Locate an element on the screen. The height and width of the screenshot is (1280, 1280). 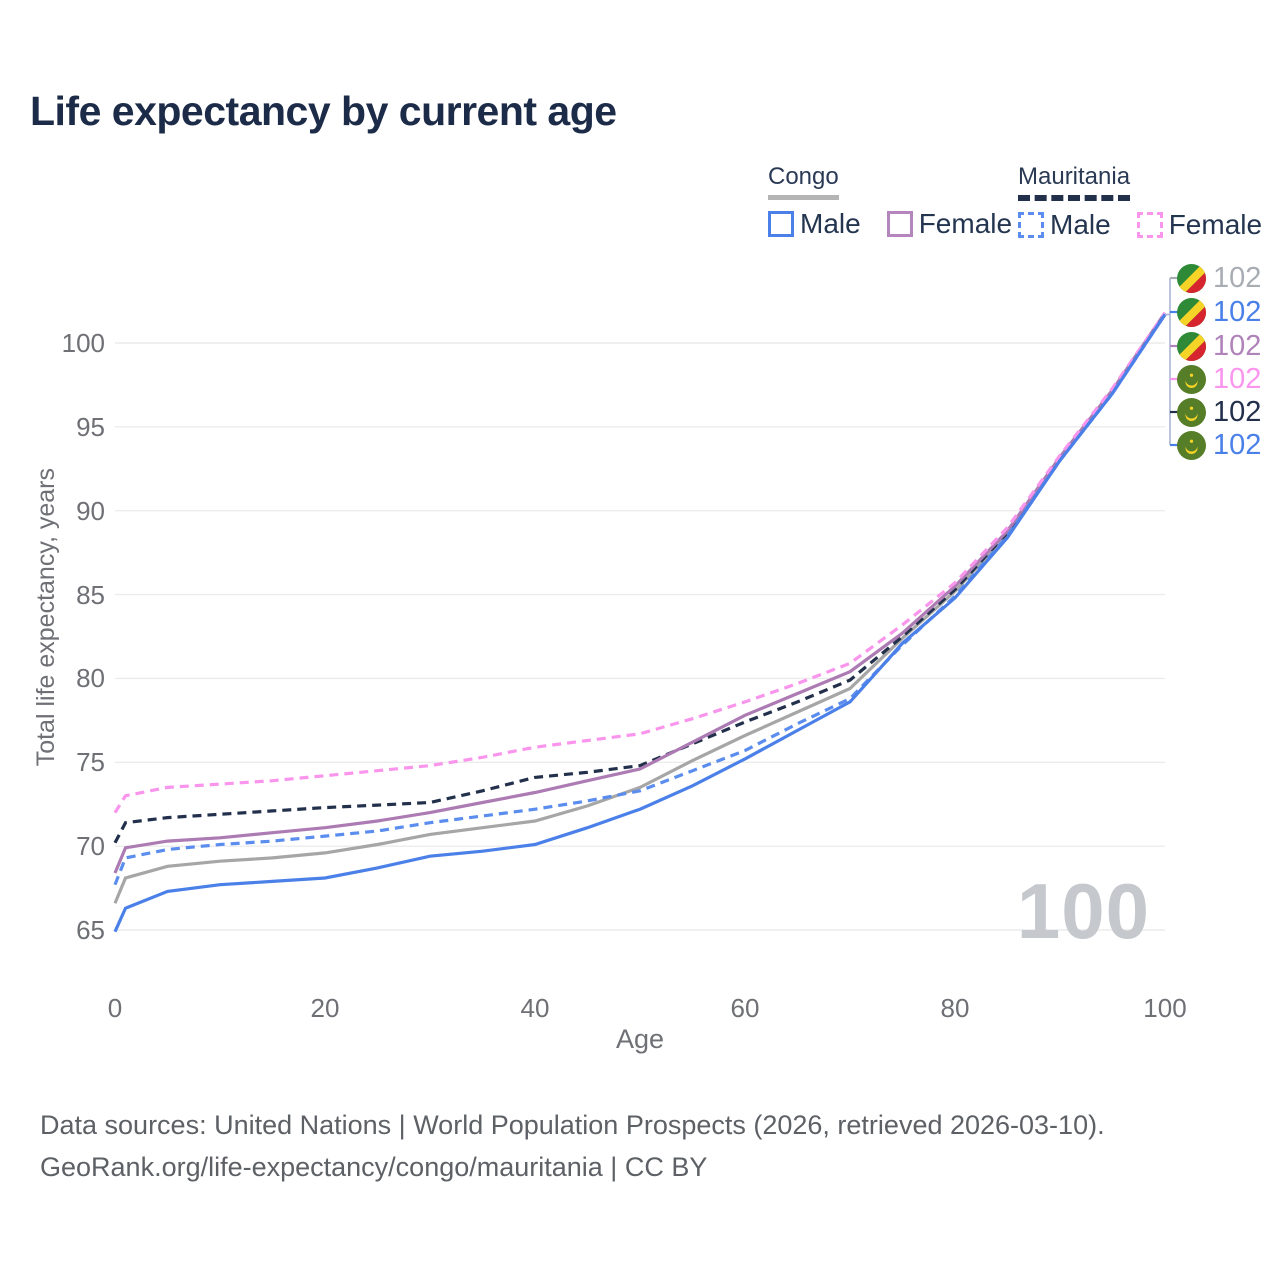
end-label-congo: 102 is located at coordinates (1219, 278).